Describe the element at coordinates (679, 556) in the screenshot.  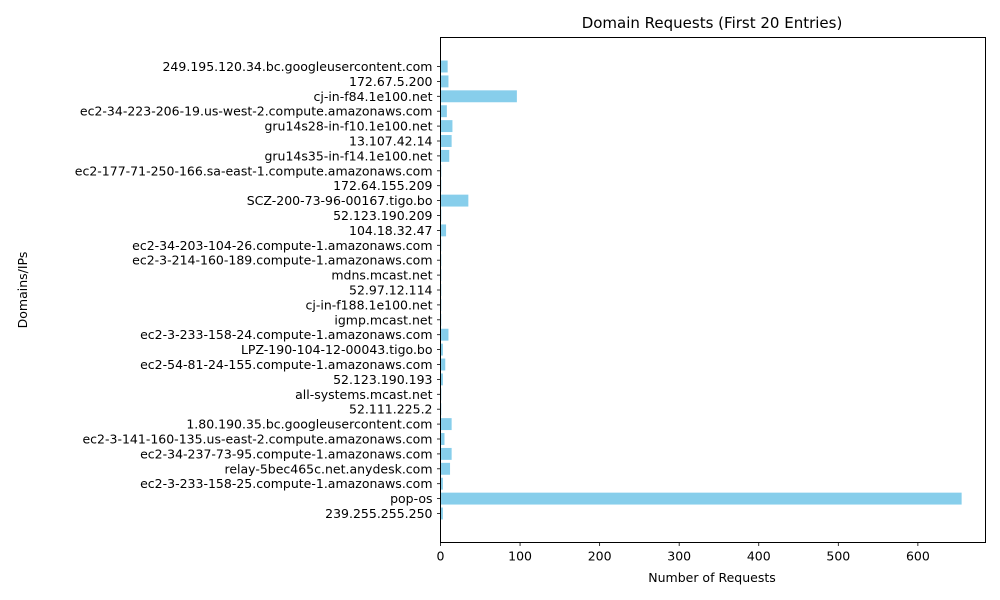
I see `x-tick-label: 300` at that location.